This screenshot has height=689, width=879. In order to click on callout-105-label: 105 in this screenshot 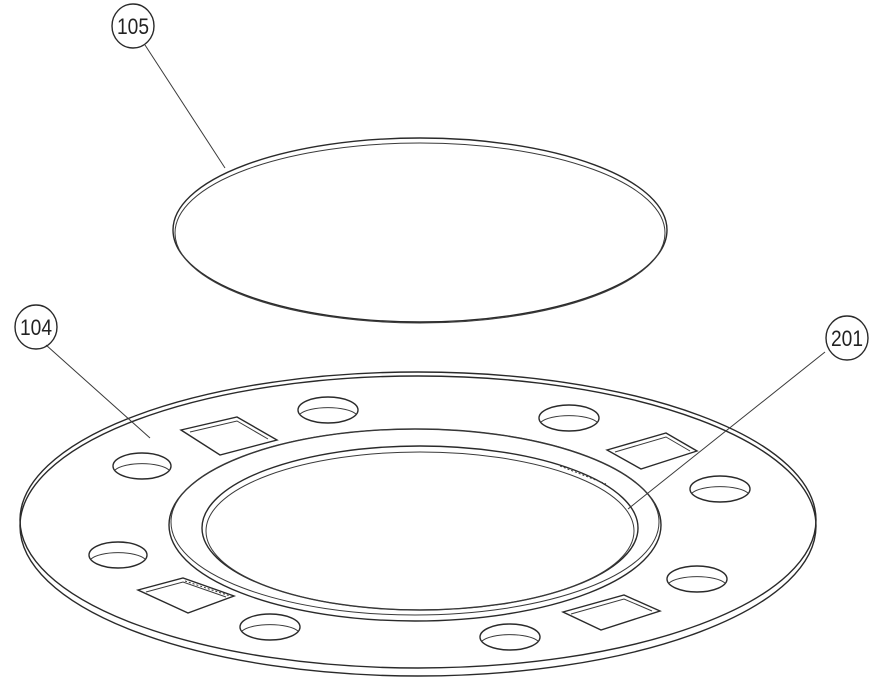, I will do `click(133, 26)`.